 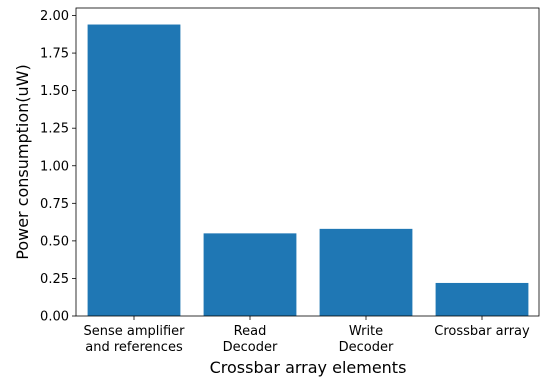 I want to click on y-axis: 0.00 0.25 0.50 0.75 1.00 1.25 1.50 1.75 2.00, so click(x=58, y=167).